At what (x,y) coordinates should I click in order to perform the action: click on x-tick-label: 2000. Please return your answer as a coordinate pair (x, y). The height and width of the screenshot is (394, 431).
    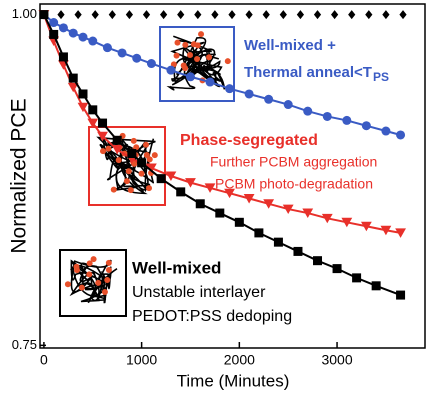
    Looking at the image, I should click on (239, 360).